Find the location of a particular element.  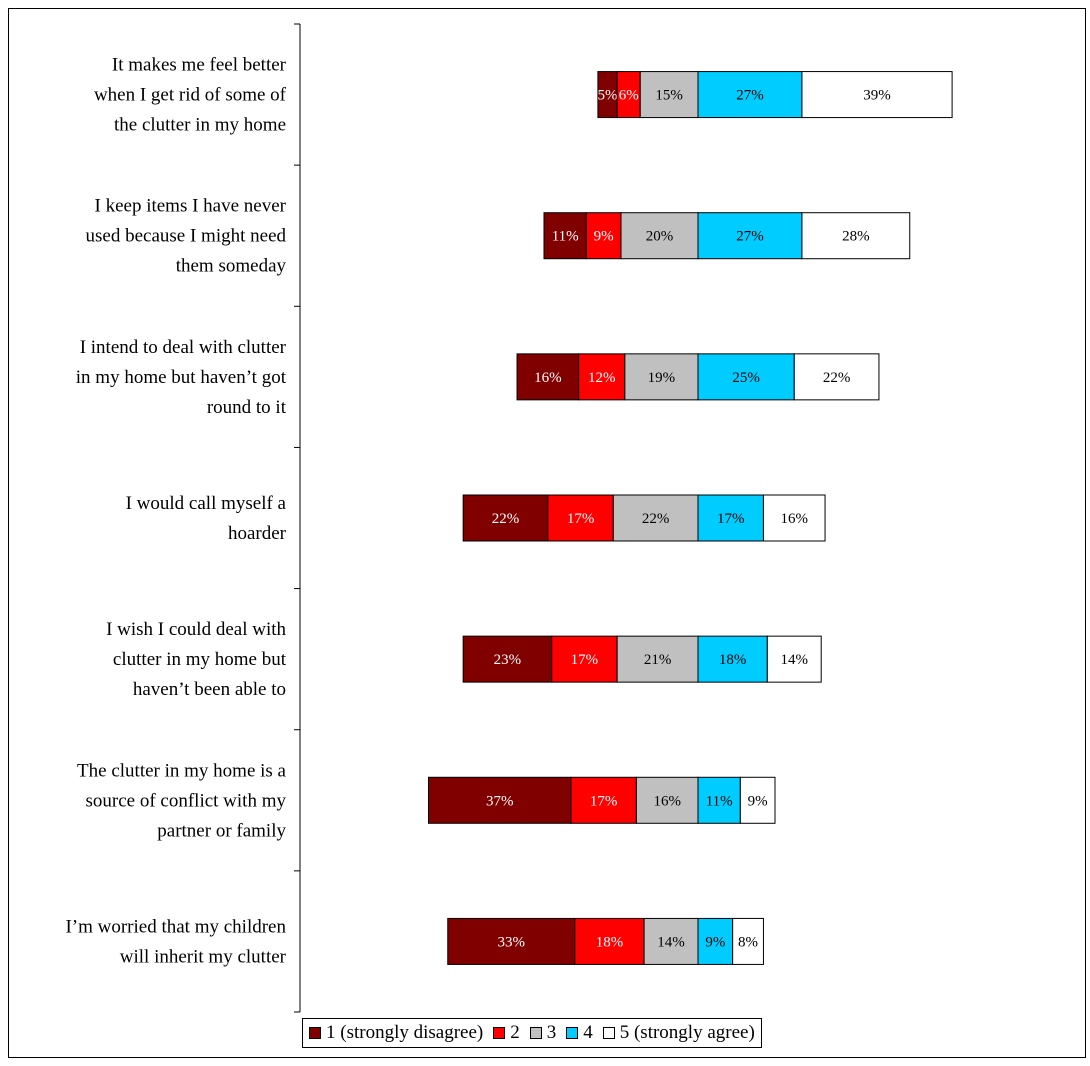

category-label-line: hoarder is located at coordinates (257, 533).